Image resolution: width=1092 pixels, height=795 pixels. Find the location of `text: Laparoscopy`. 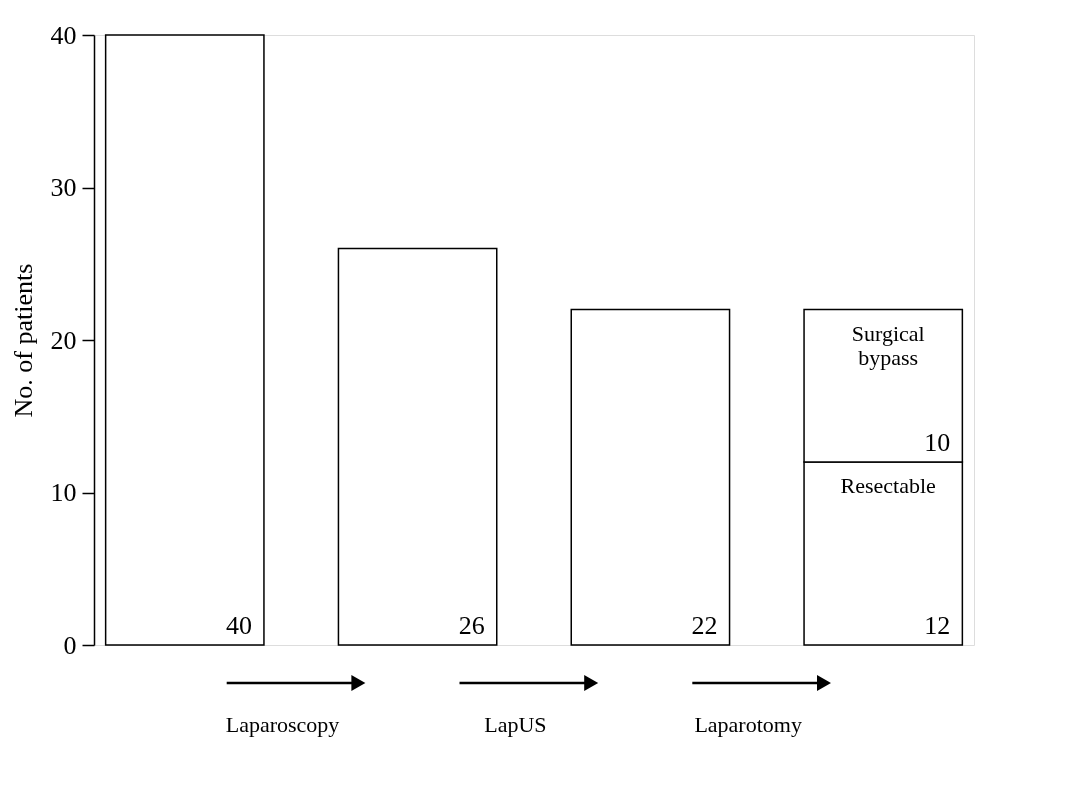

text: Laparoscopy is located at coordinates (282, 724).